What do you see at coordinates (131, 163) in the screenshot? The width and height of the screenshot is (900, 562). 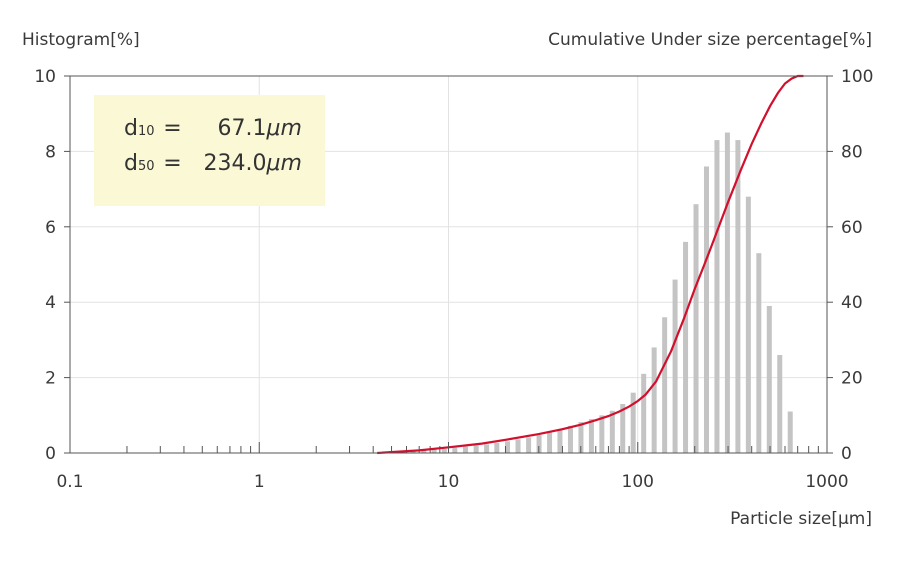 I see `annotation-d50-name: d` at bounding box center [131, 163].